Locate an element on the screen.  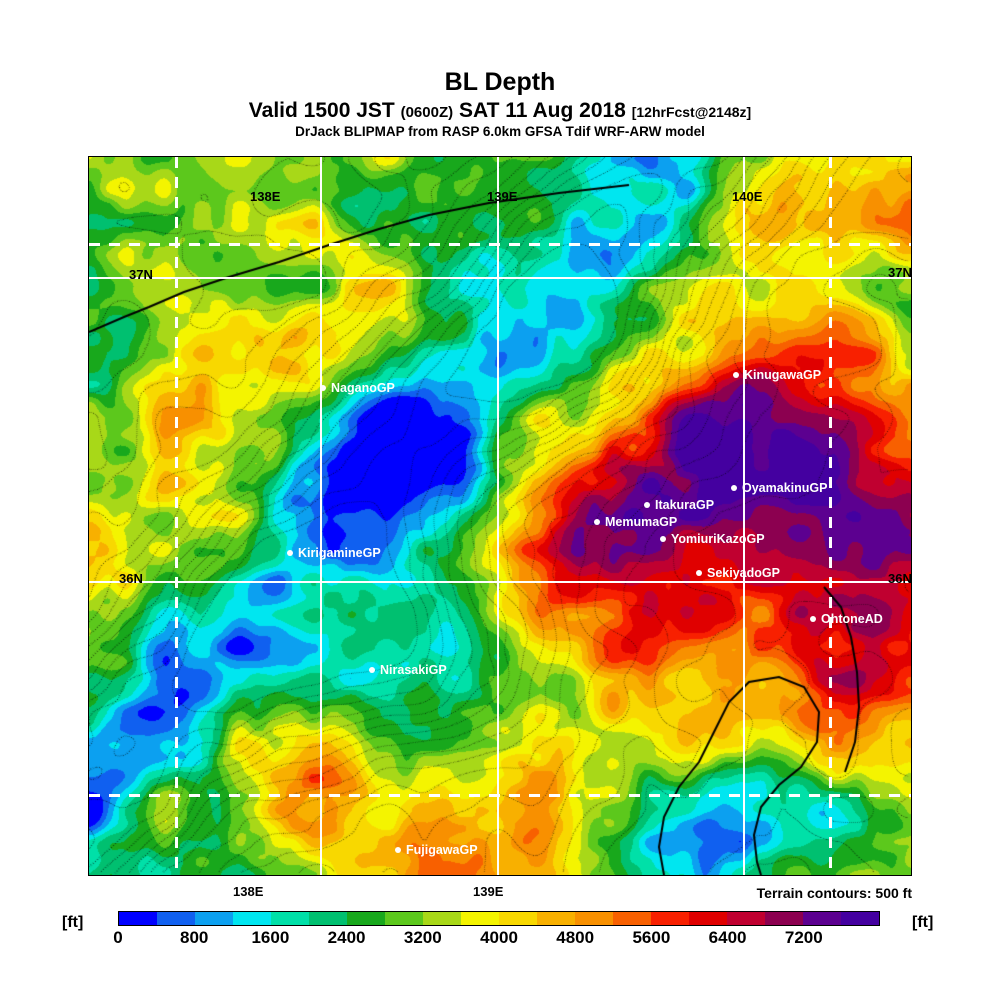
colorbar-tick-labels: 0 800 1600 2400 3200 4000 4800 5600 6400 7200 is located at coordinates (500, 940).